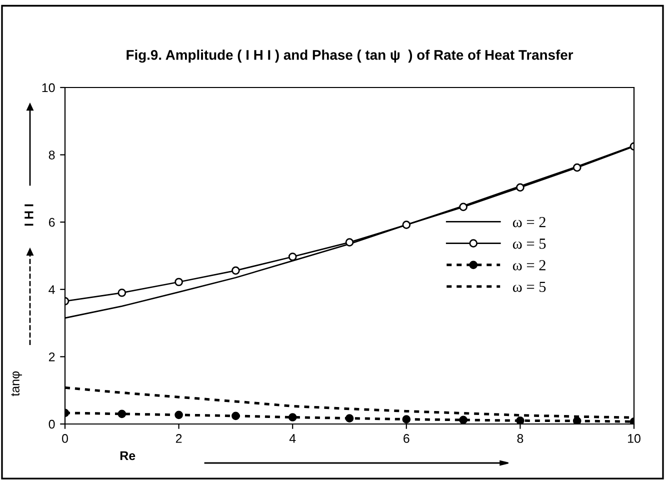 This screenshot has height=480, width=665. Describe the element at coordinates (51, 289) in the screenshot. I see `y-tick-label: 4` at that location.